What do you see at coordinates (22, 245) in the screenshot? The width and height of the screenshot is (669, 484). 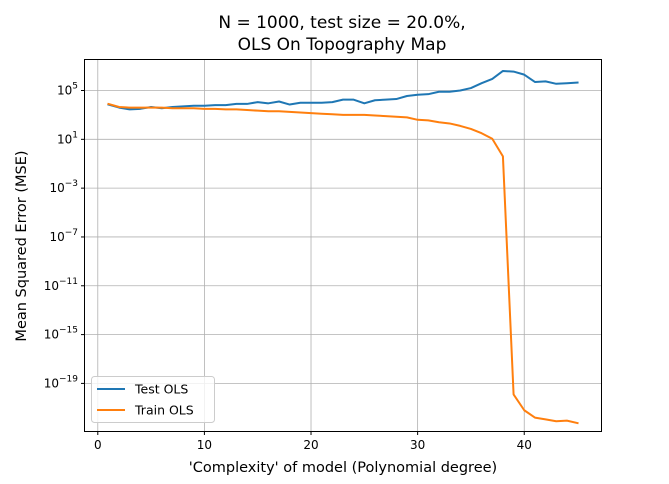 I see `y-axis-label: Mean Squared Error (MSE)` at bounding box center [22, 245].